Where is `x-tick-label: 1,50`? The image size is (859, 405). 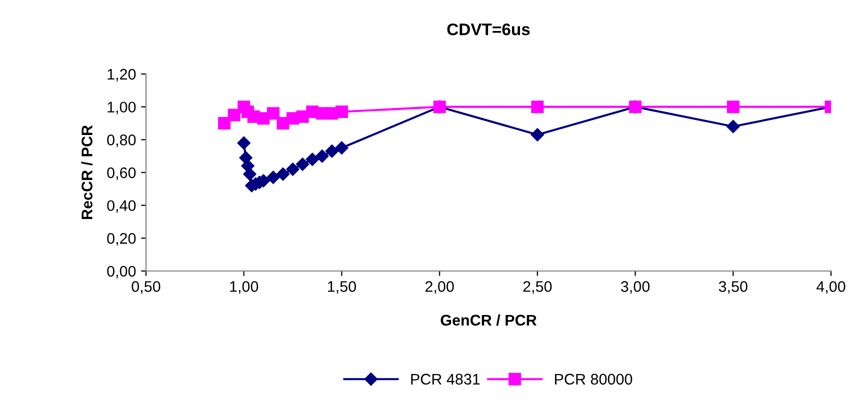
x-tick-label: 1,50 is located at coordinates (342, 287).